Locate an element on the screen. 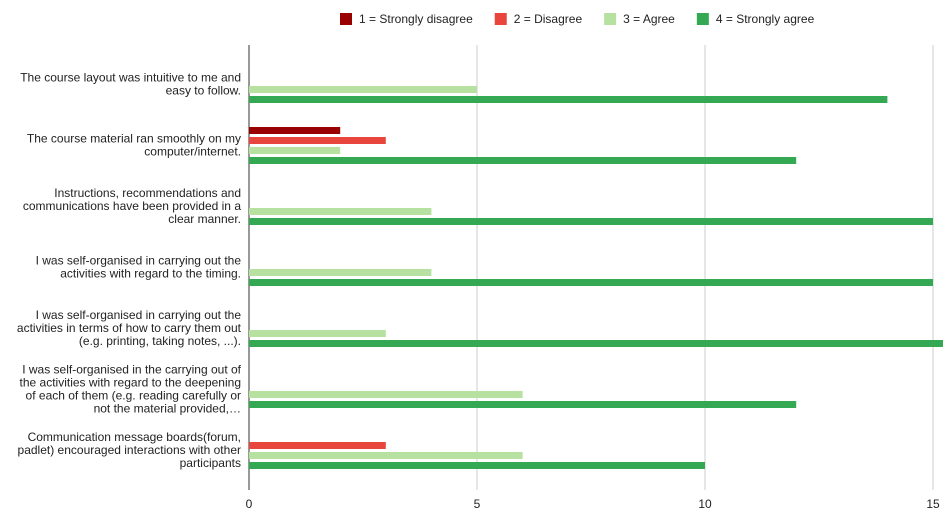  x-tick-label: 5 is located at coordinates (477, 504).